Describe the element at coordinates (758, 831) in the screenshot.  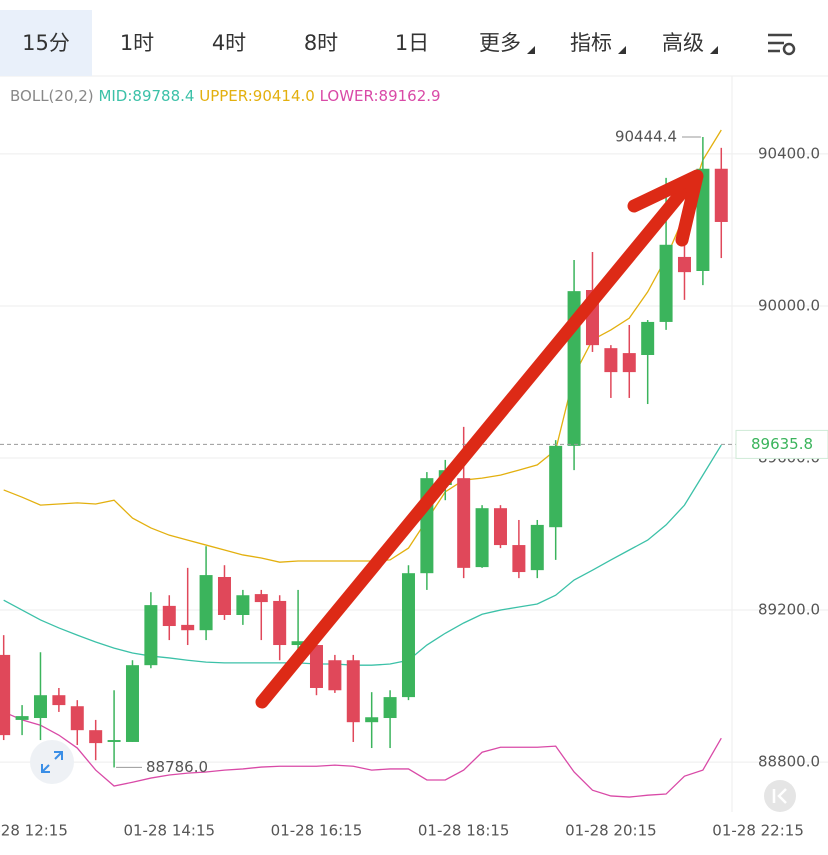
I see `x-tick-label: 01-28 22:15` at that location.